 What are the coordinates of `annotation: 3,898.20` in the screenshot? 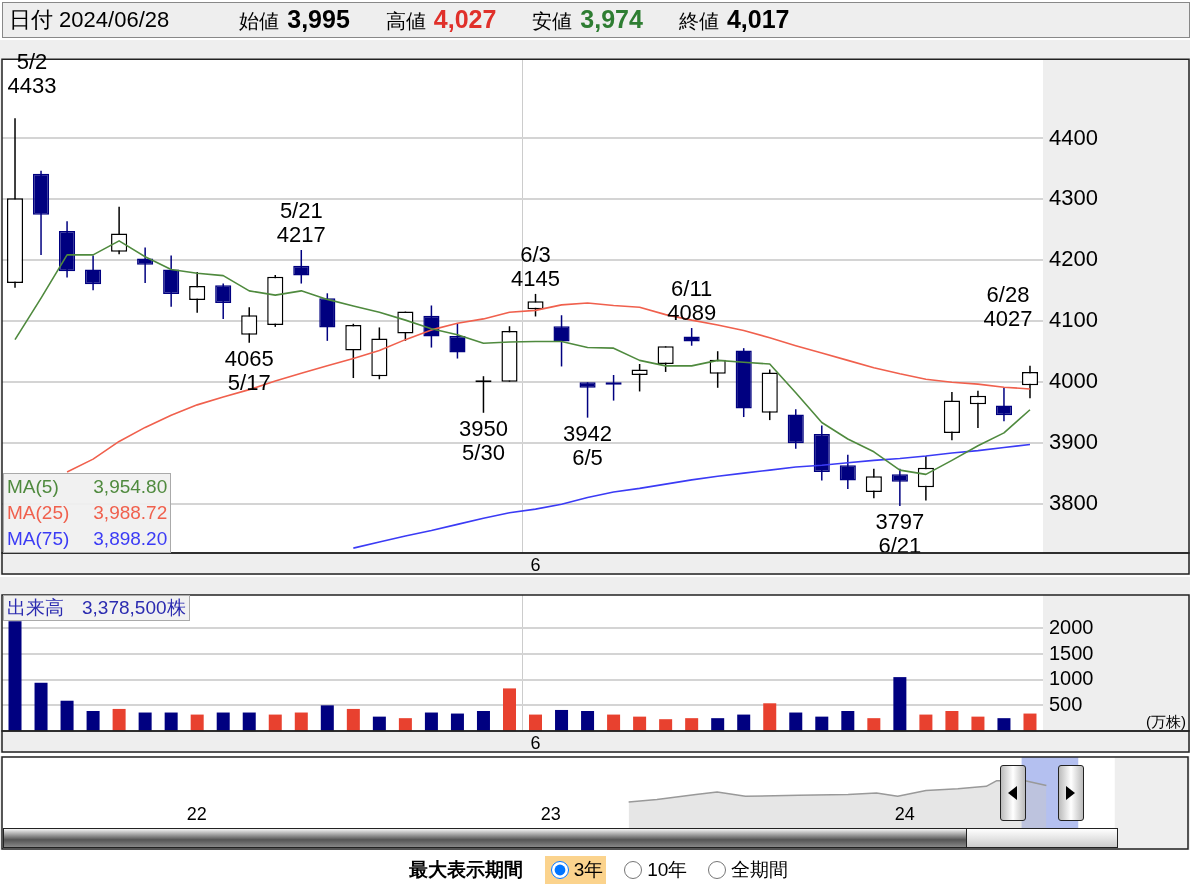 It's located at (130, 539).